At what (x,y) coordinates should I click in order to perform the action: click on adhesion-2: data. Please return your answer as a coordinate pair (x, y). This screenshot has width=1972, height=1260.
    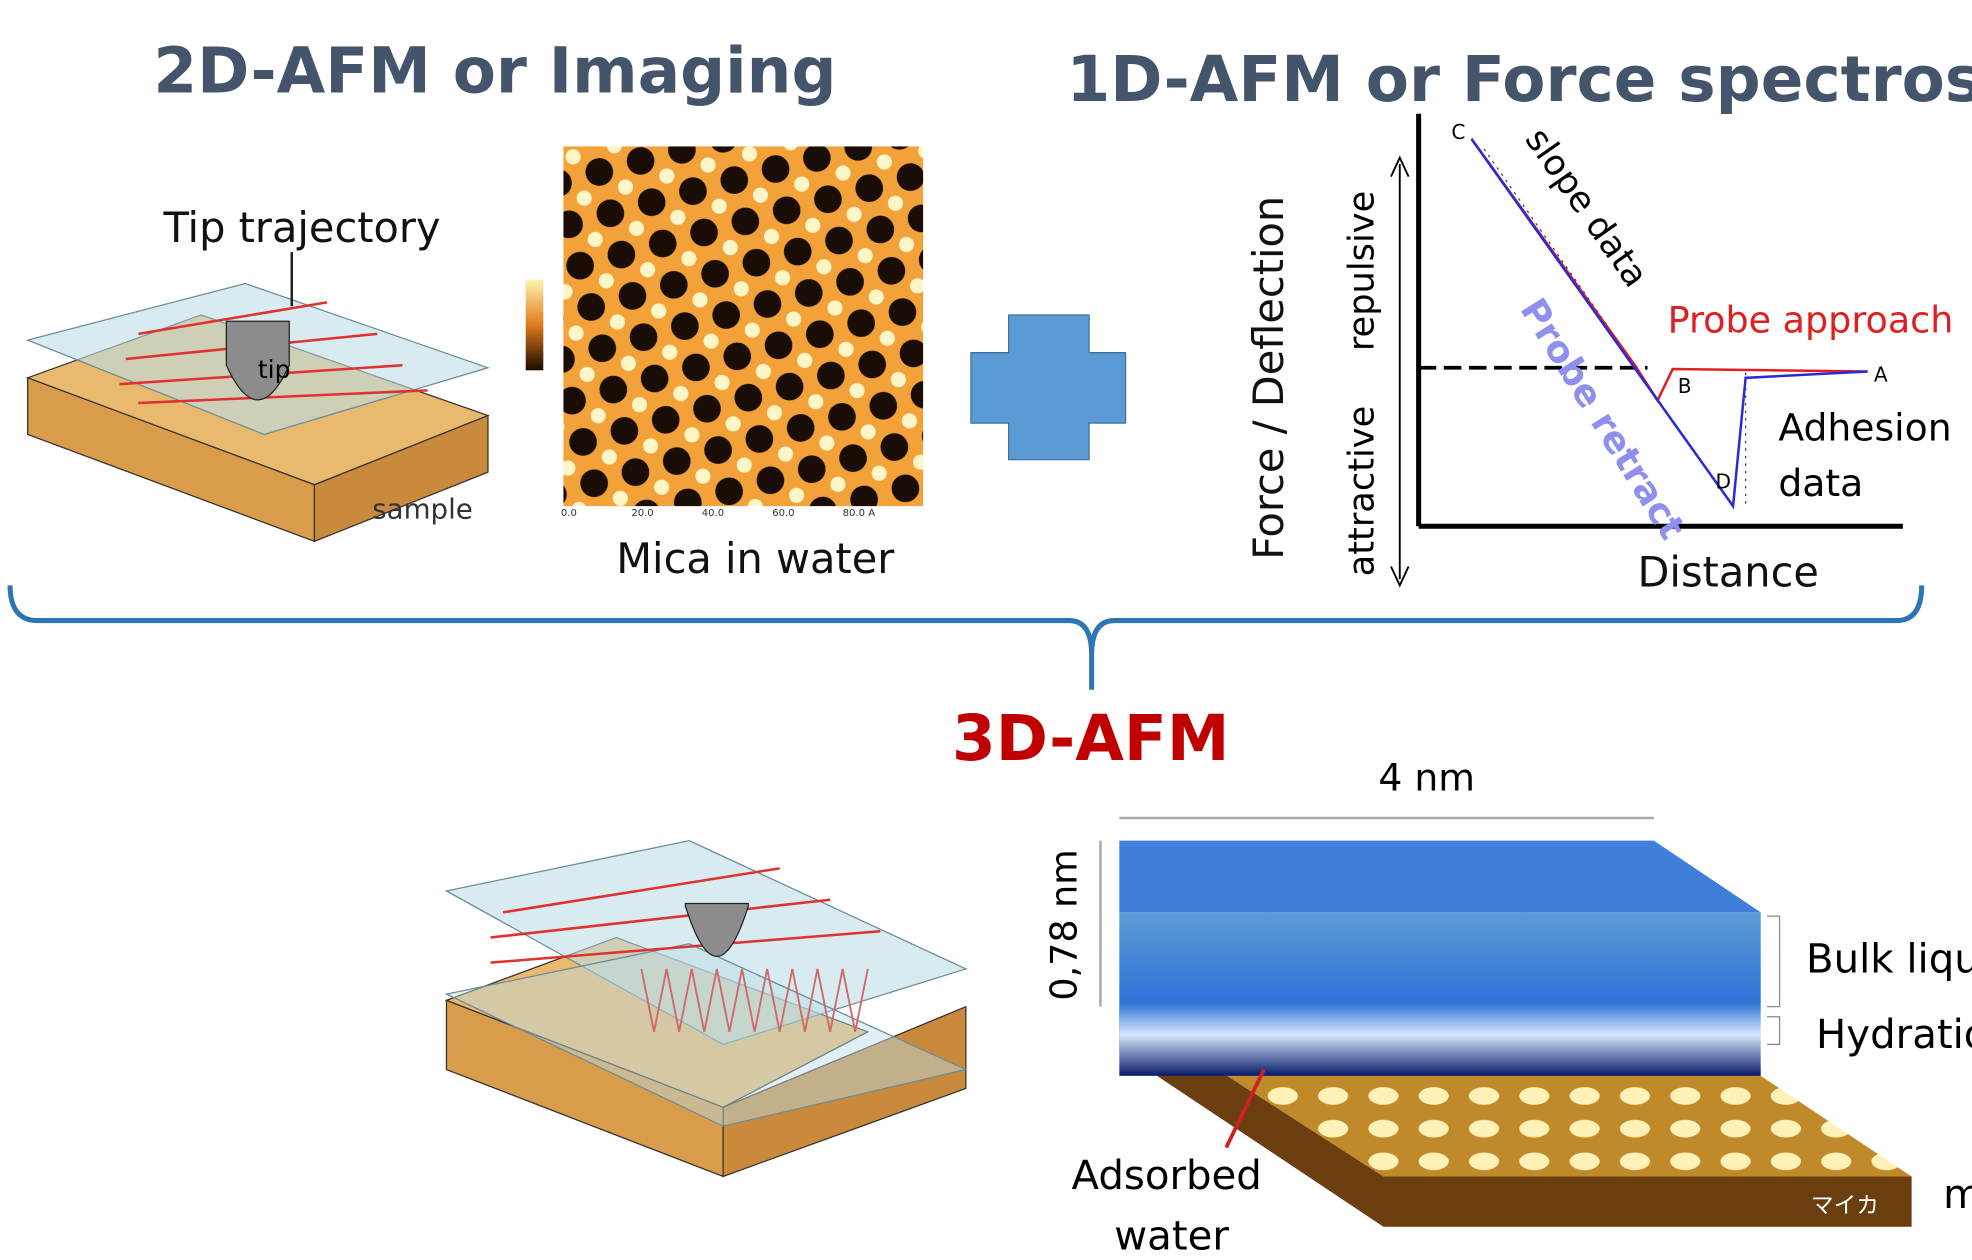
    Looking at the image, I should click on (1820, 483).